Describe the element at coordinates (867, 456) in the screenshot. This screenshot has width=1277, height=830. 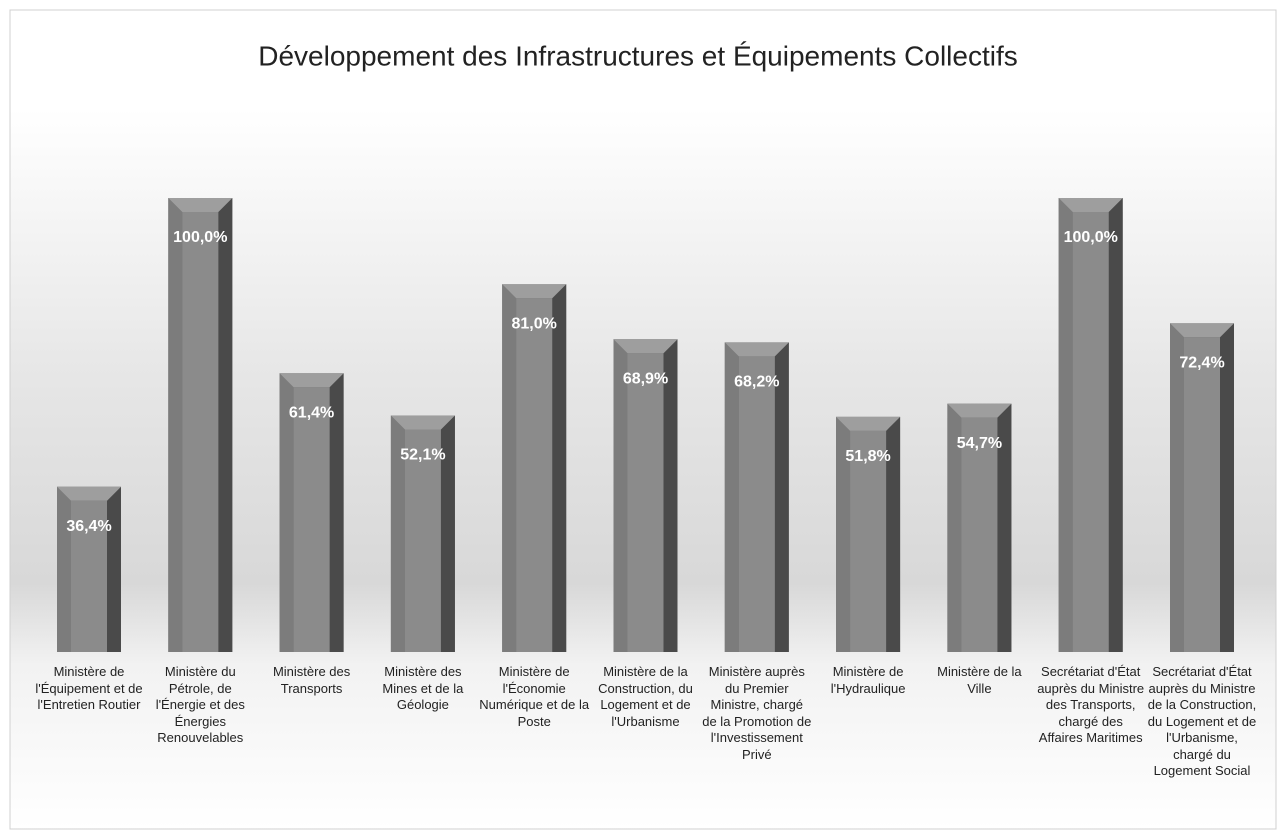
I see `data-label: 51,8%` at that location.